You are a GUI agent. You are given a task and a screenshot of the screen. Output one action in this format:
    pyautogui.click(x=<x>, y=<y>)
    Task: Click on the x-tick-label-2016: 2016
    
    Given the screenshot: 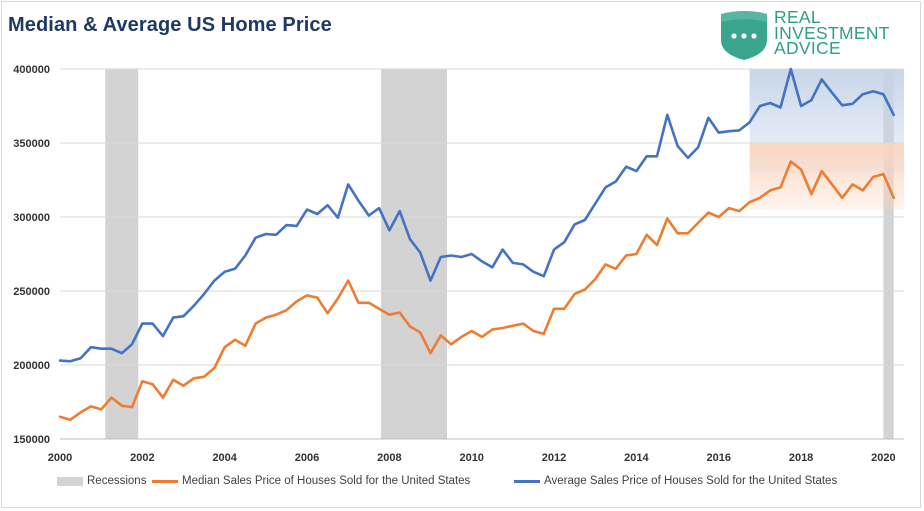 What is the action you would take?
    pyautogui.click(x=718, y=458)
    